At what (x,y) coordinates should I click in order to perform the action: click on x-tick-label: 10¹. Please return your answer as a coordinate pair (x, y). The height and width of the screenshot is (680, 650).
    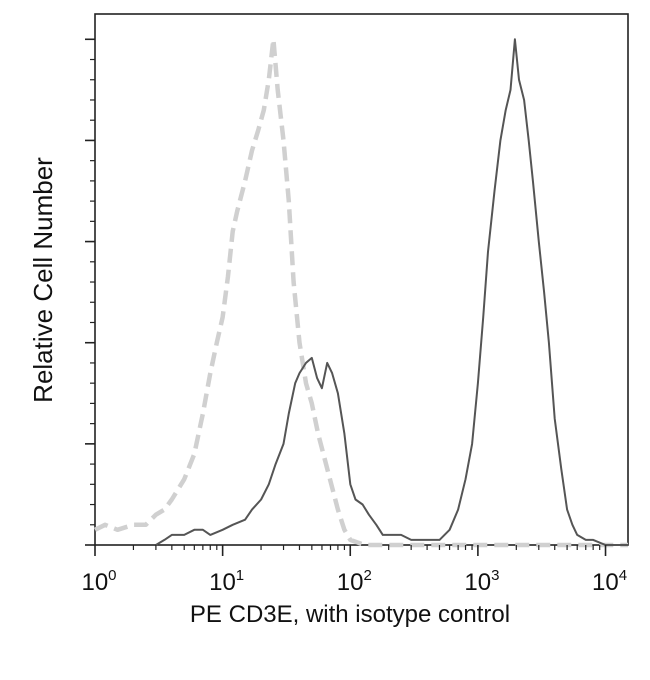
    Looking at the image, I should click on (226, 581).